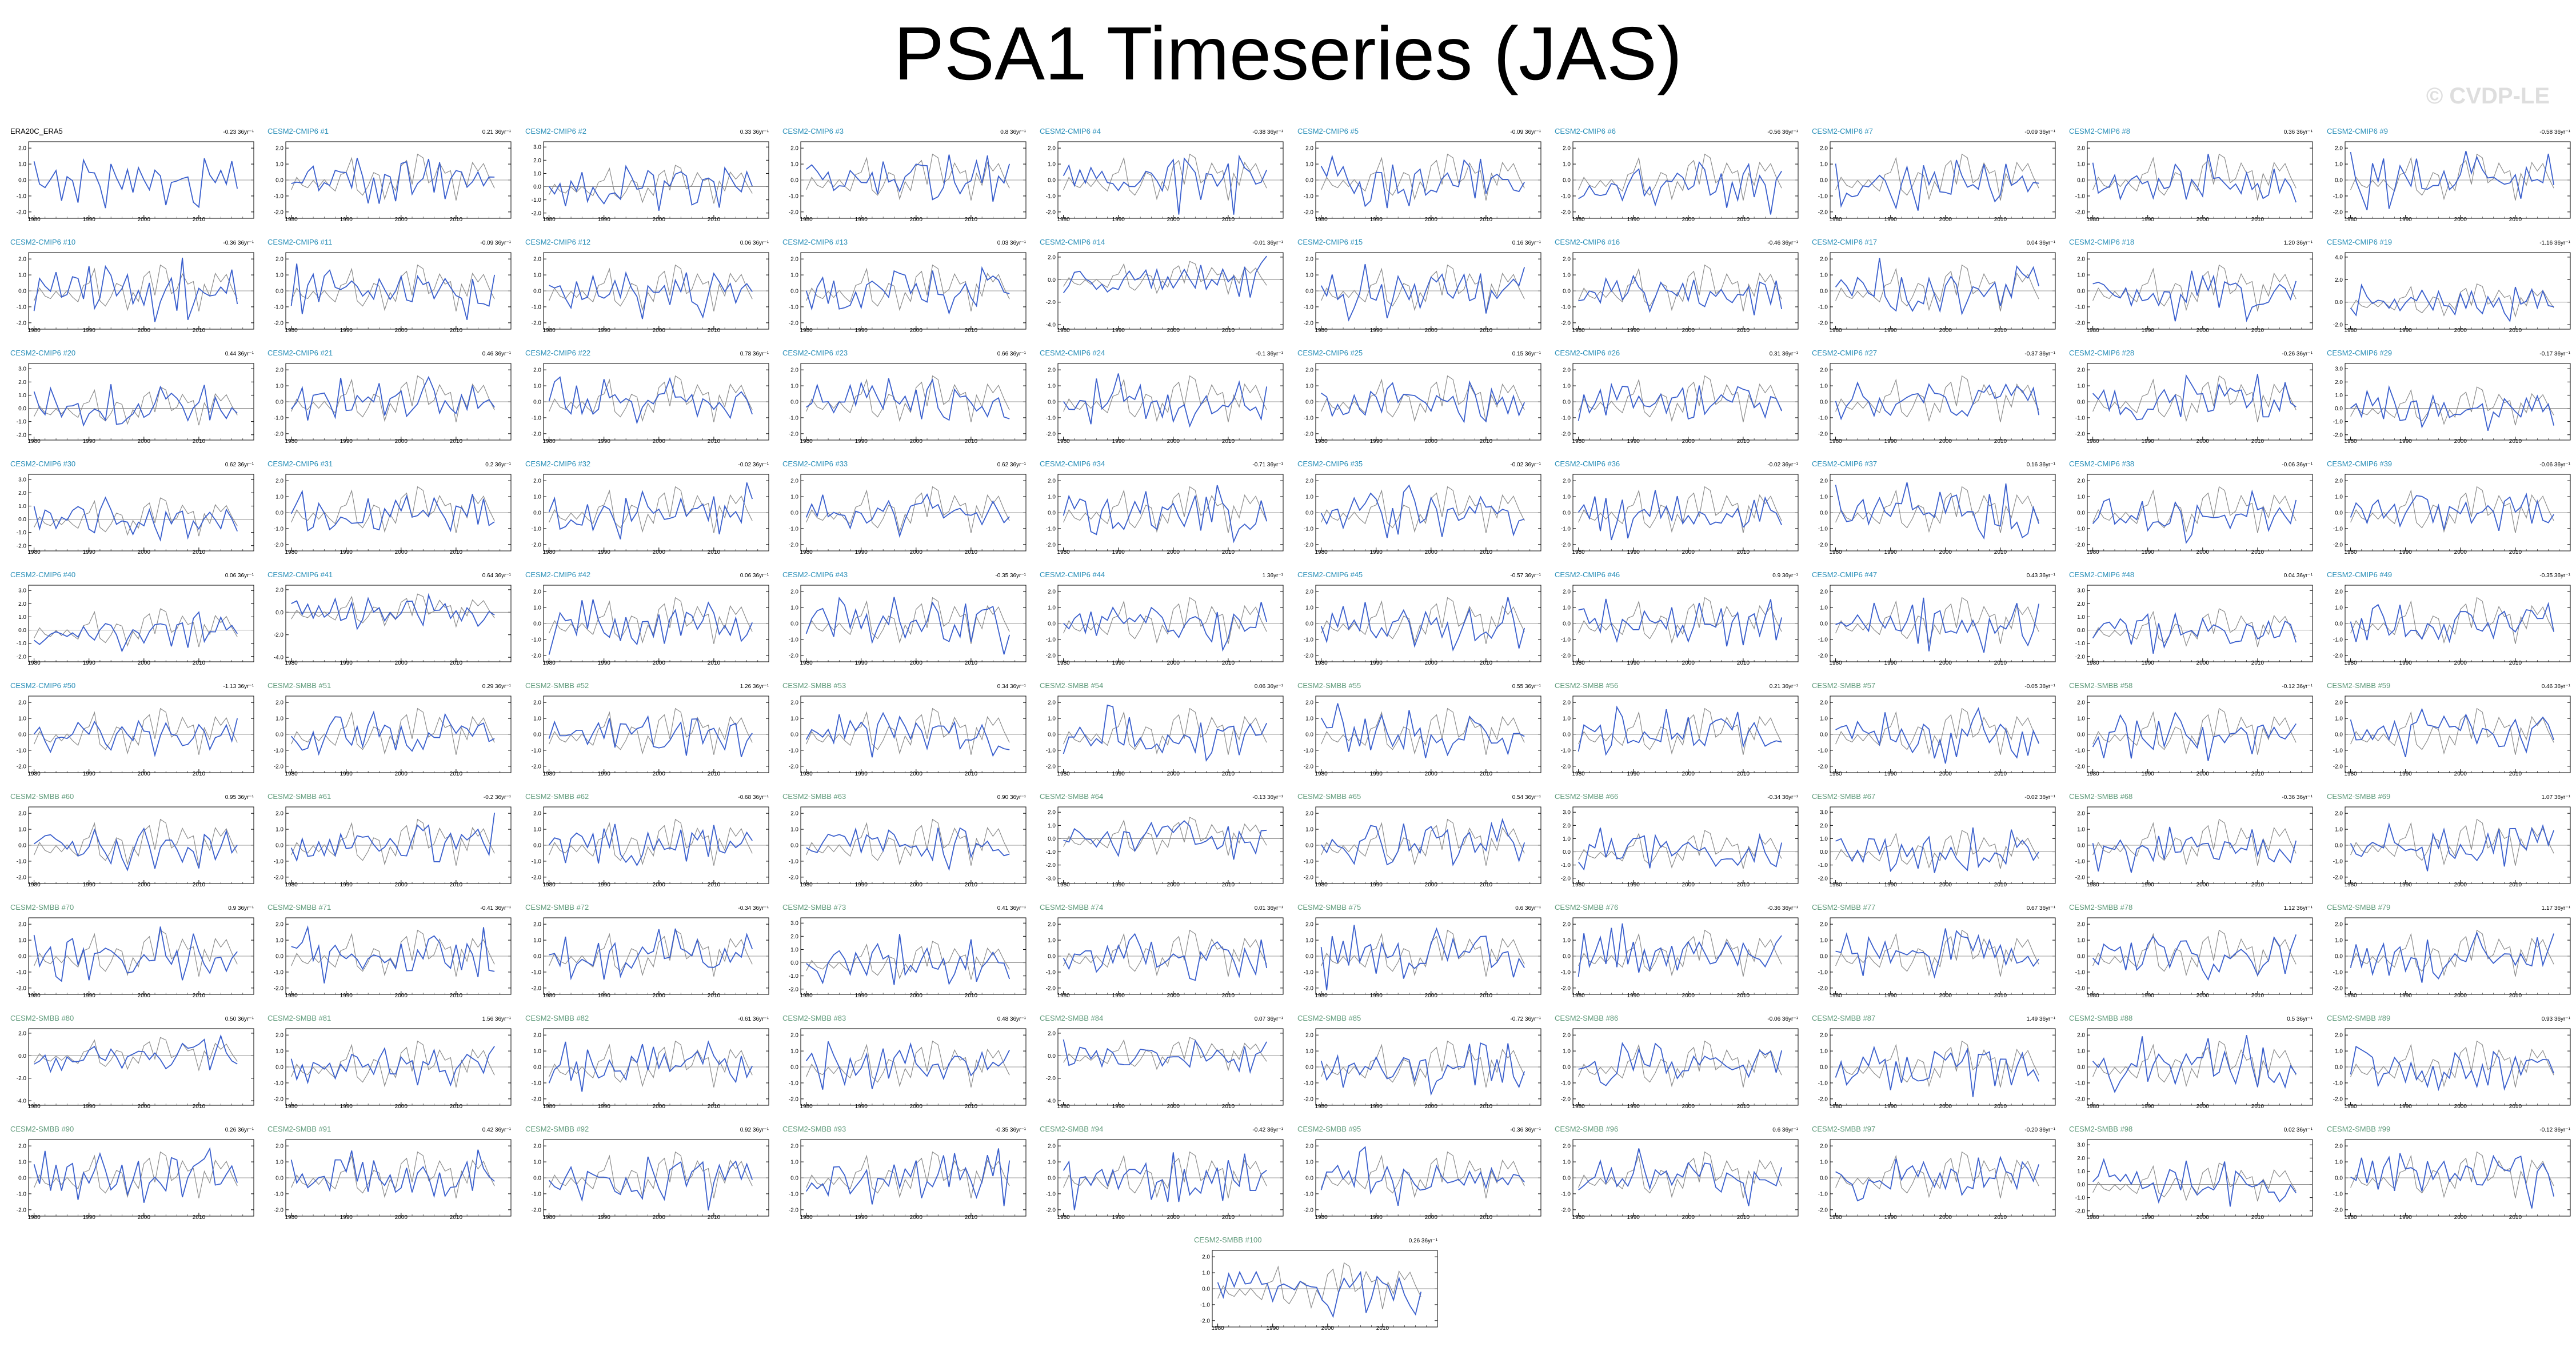 Image resolution: width=2576 pixels, height=1363 pixels. What do you see at coordinates (1844, 463) in the screenshot?
I see `panel-title: CESM2-CMIP6 #37` at bounding box center [1844, 463].